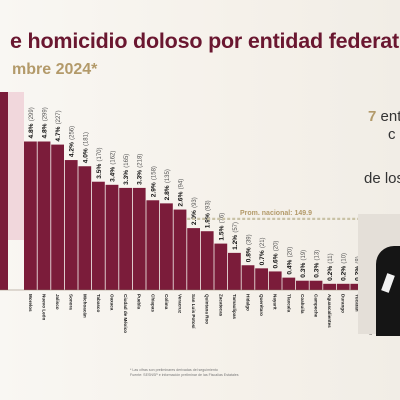 The image size is (400, 400). Describe the element at coordinates (168, 176) in the screenshot. I see `bar-count-label: (135)` at that location.